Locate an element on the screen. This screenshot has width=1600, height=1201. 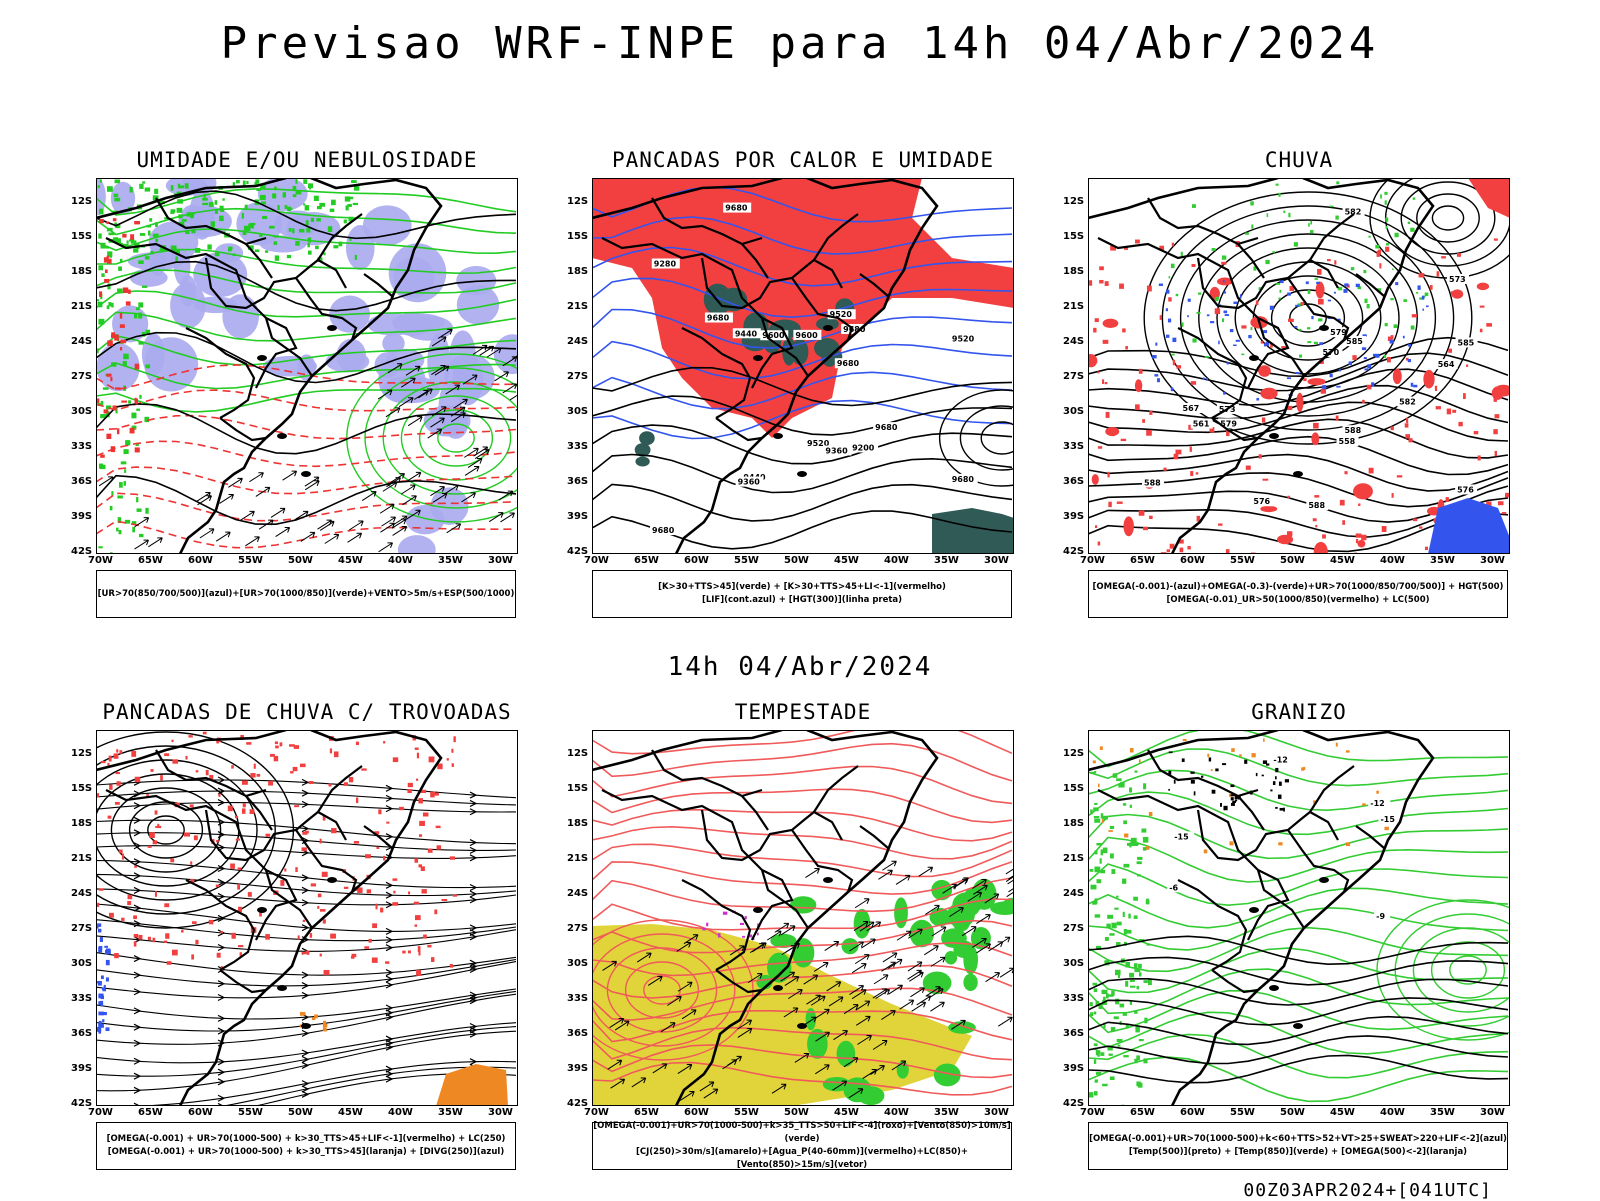
latitude-label: 15S is located at coordinates (1074, 236).